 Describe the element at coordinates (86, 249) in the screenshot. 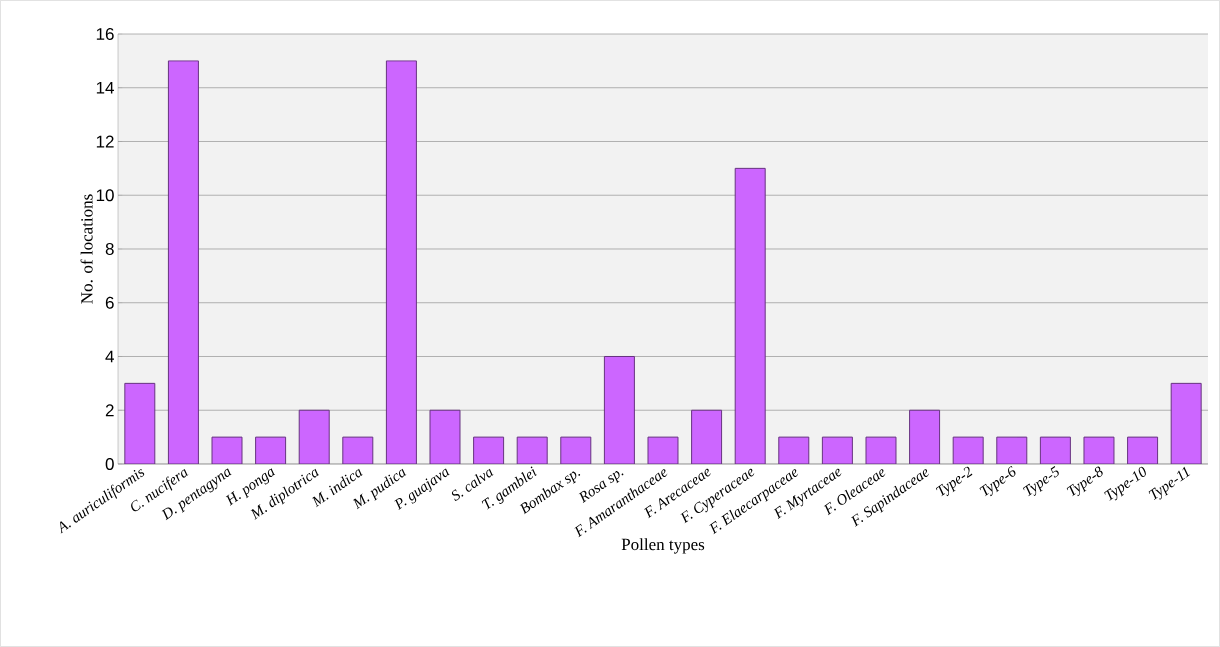

I see `y-axis-title: No. of locations` at that location.